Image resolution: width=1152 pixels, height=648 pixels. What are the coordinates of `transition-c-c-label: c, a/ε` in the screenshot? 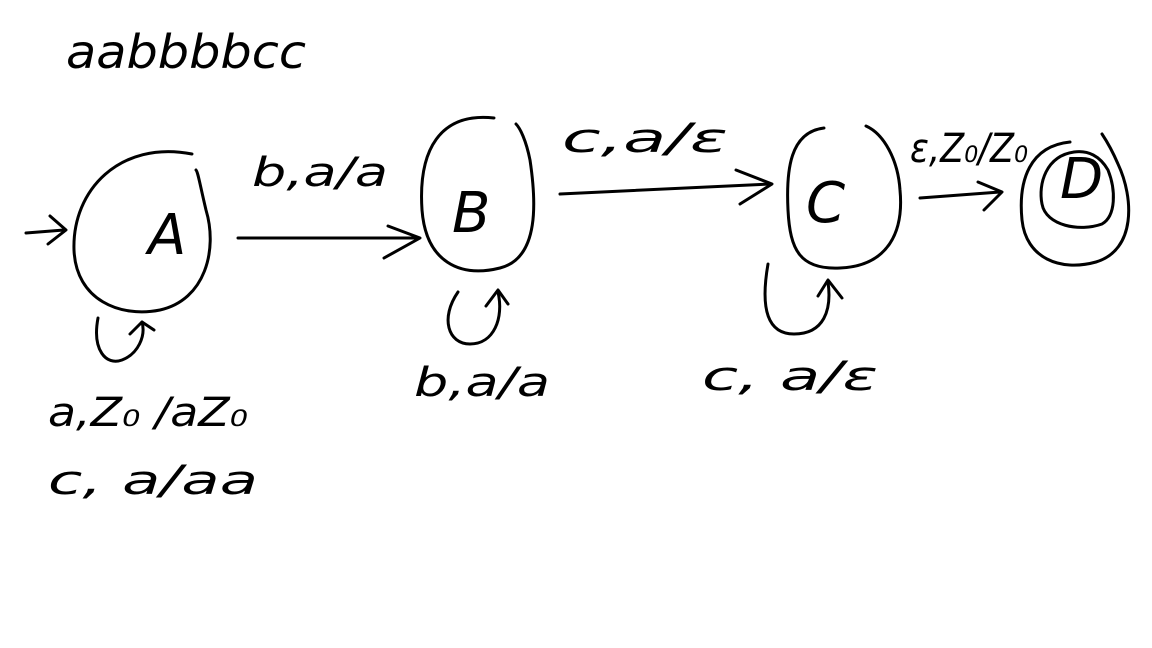 It's located at (790, 377).